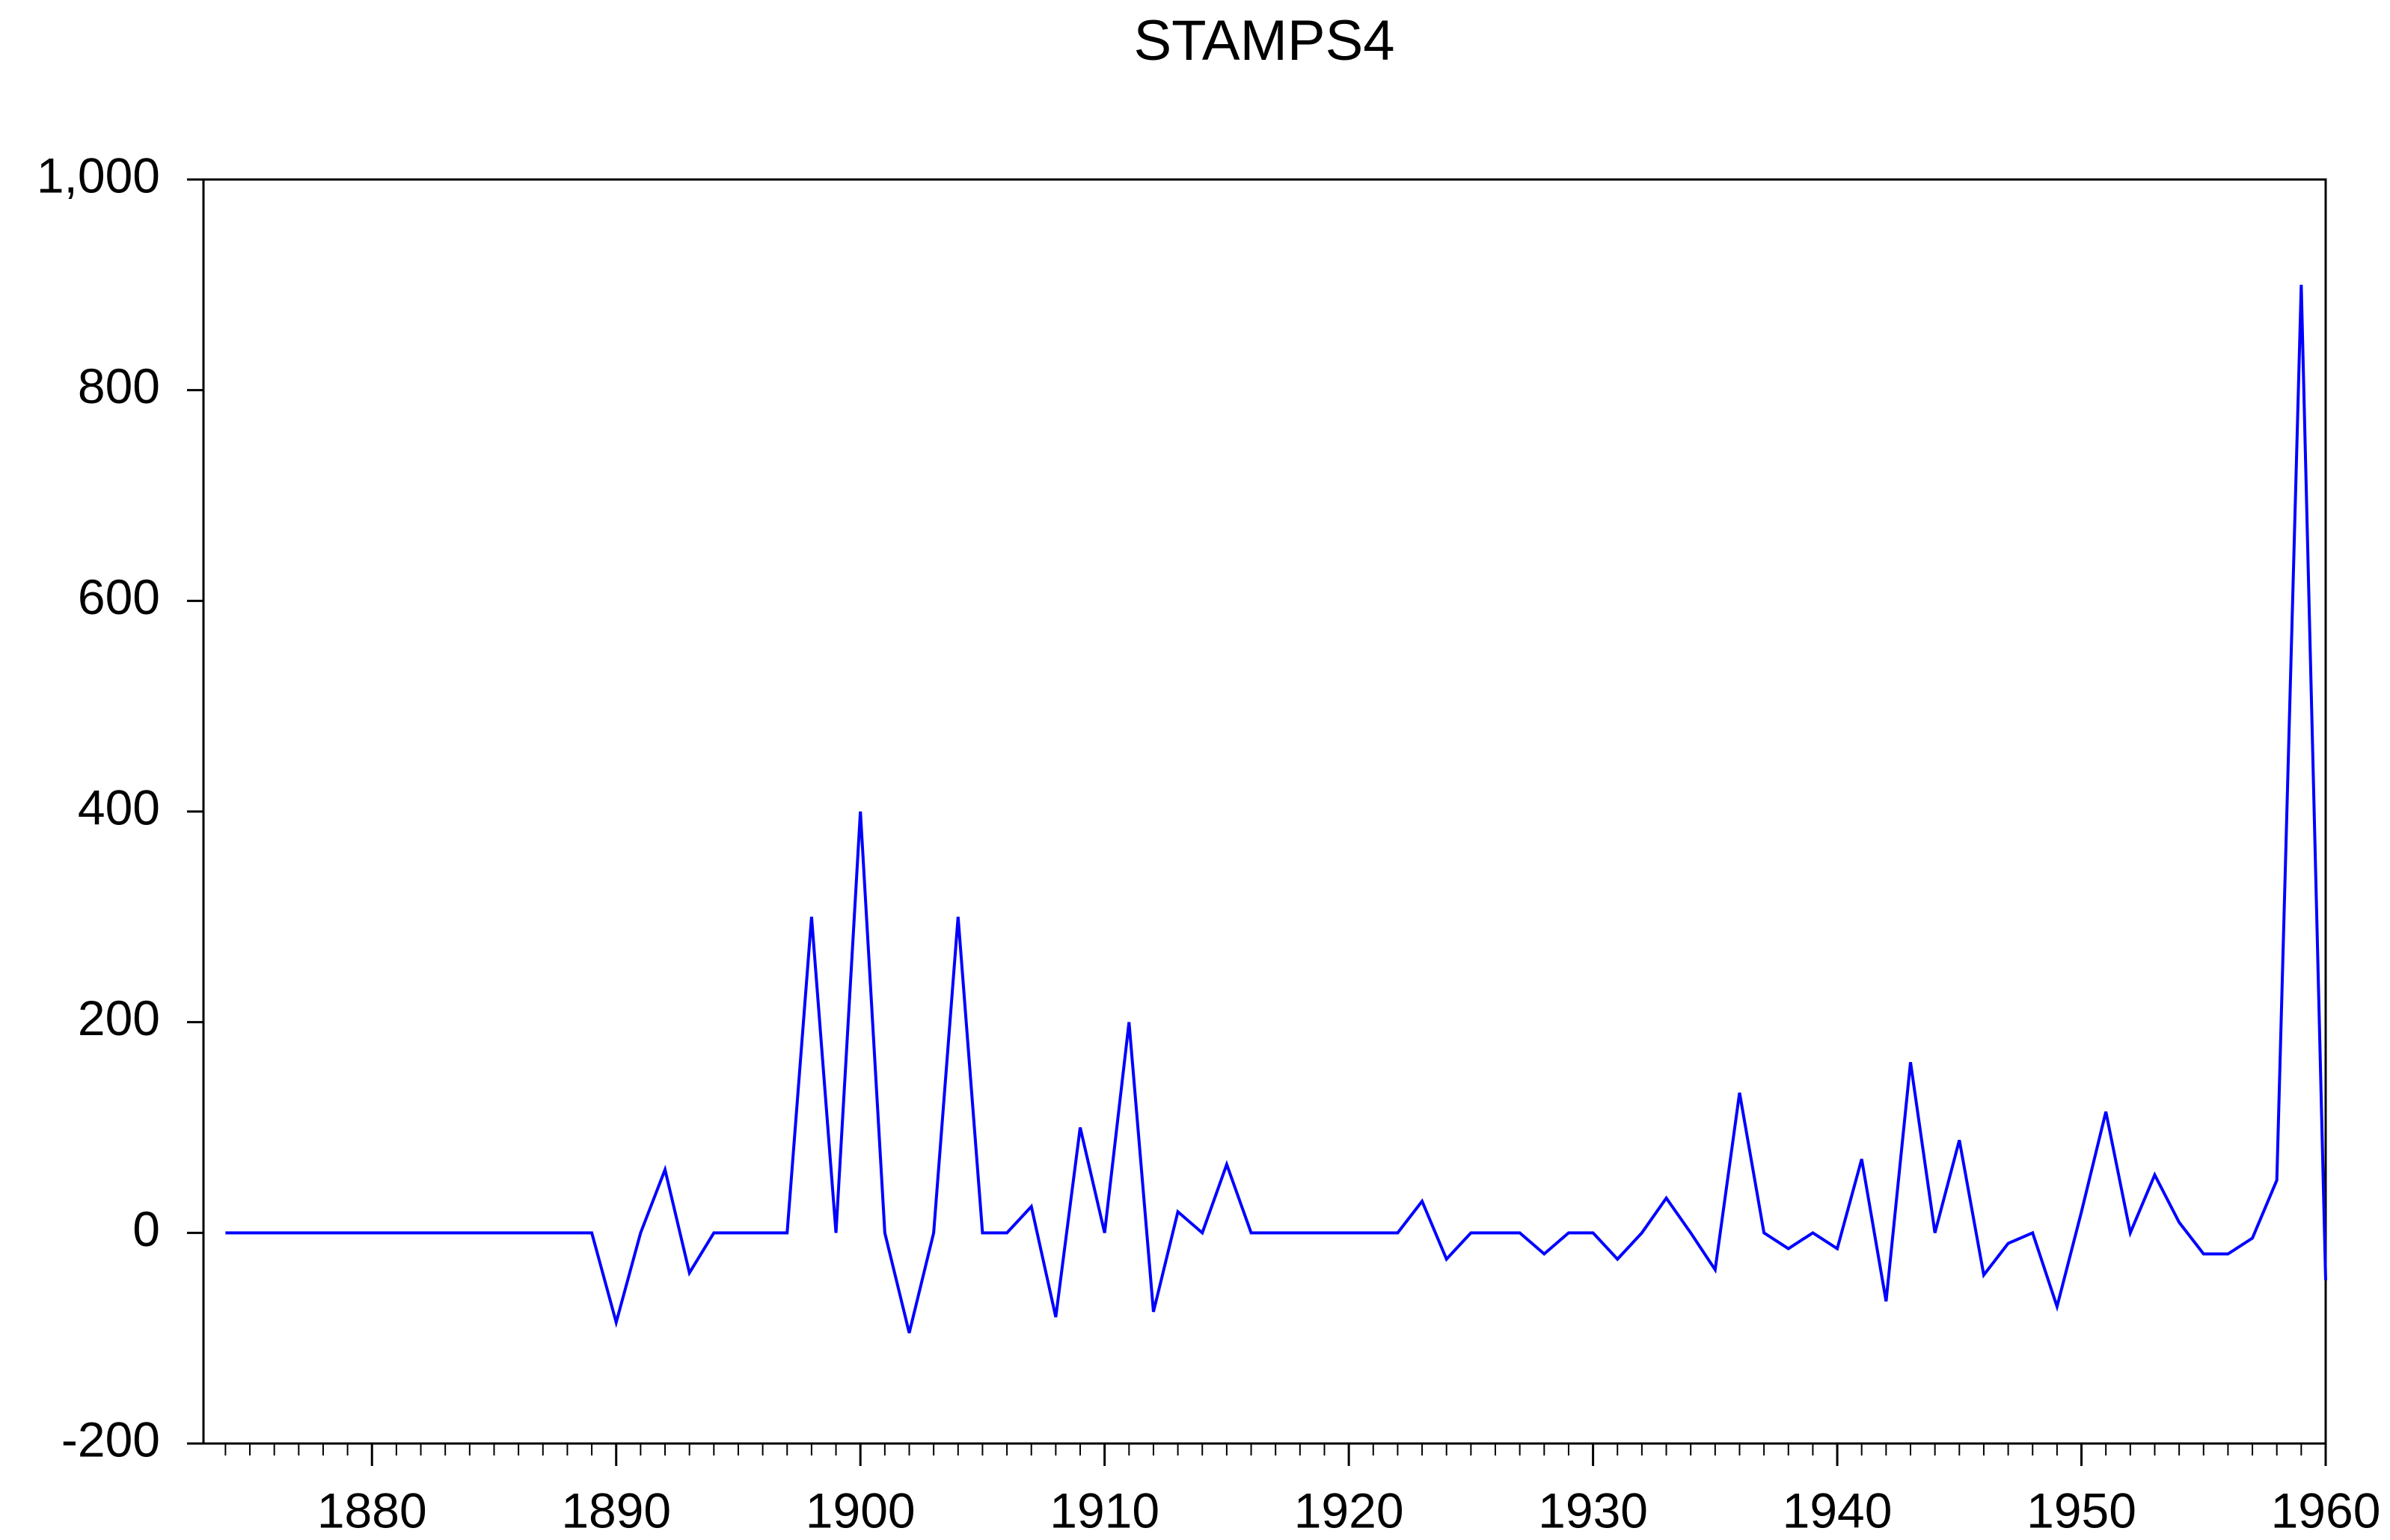 The image size is (2390, 1540). Describe the element at coordinates (2081, 1510) in the screenshot. I see `x-tick-label: 1950` at that location.